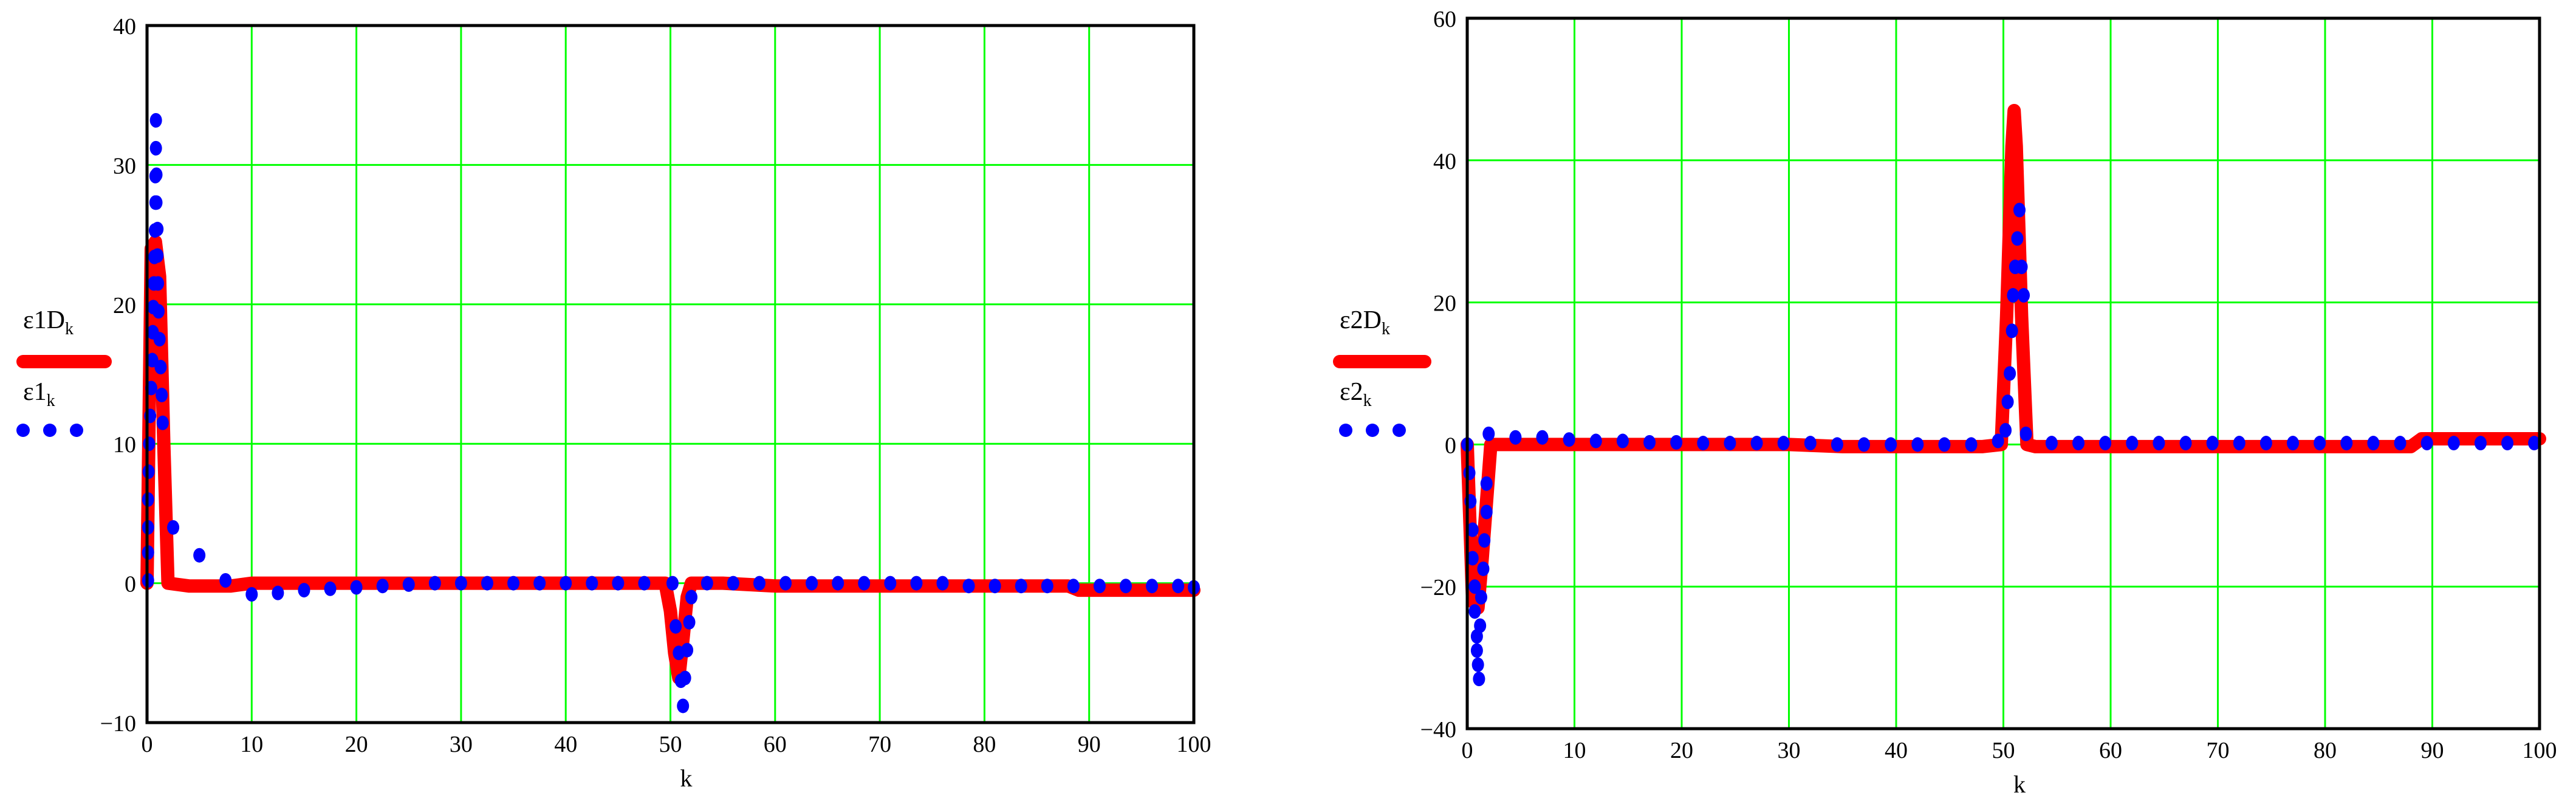  I want to click on legend: ε1Dk ε1k, so click(64, 372).